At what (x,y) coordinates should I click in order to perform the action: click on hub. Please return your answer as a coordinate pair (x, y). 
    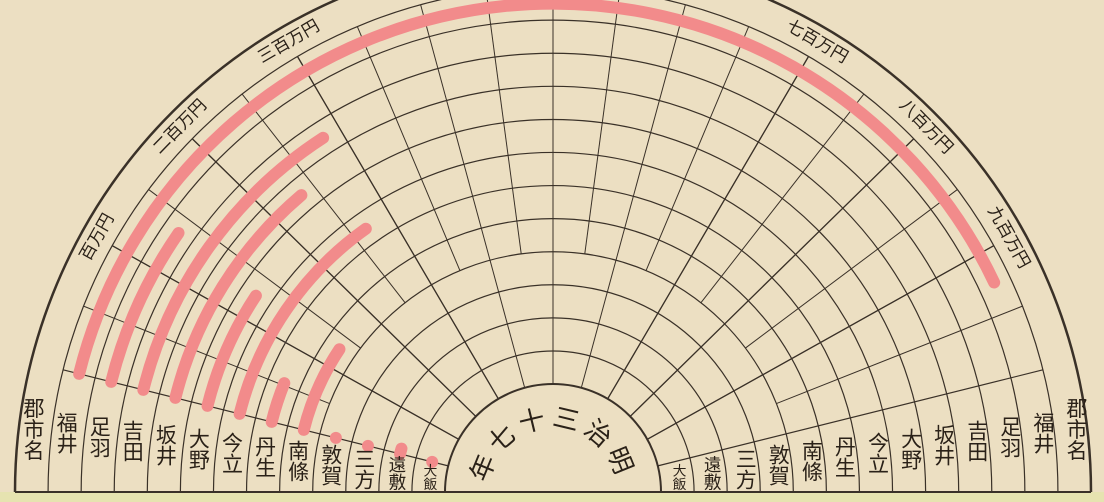
    Looking at the image, I should click on (553, 438).